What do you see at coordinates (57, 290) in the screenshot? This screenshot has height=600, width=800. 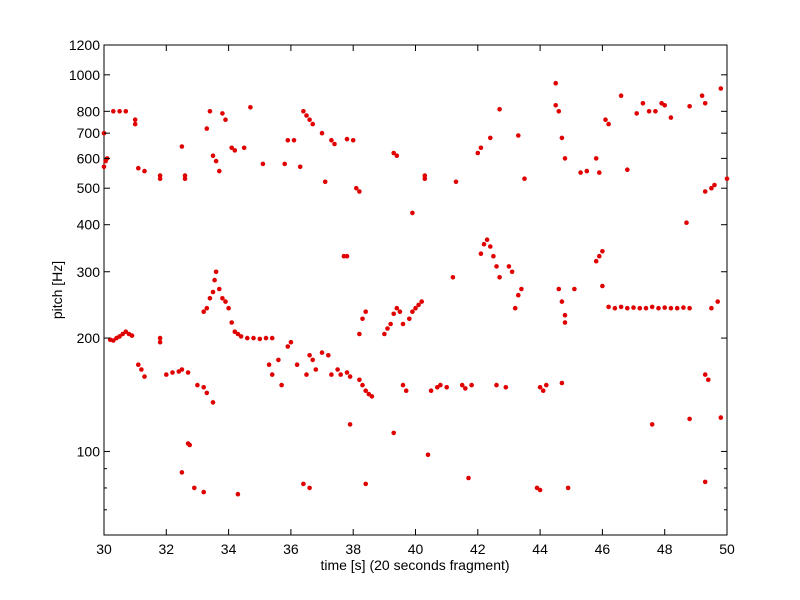 I see `y-axis-label: pitch [Hz]` at bounding box center [57, 290].